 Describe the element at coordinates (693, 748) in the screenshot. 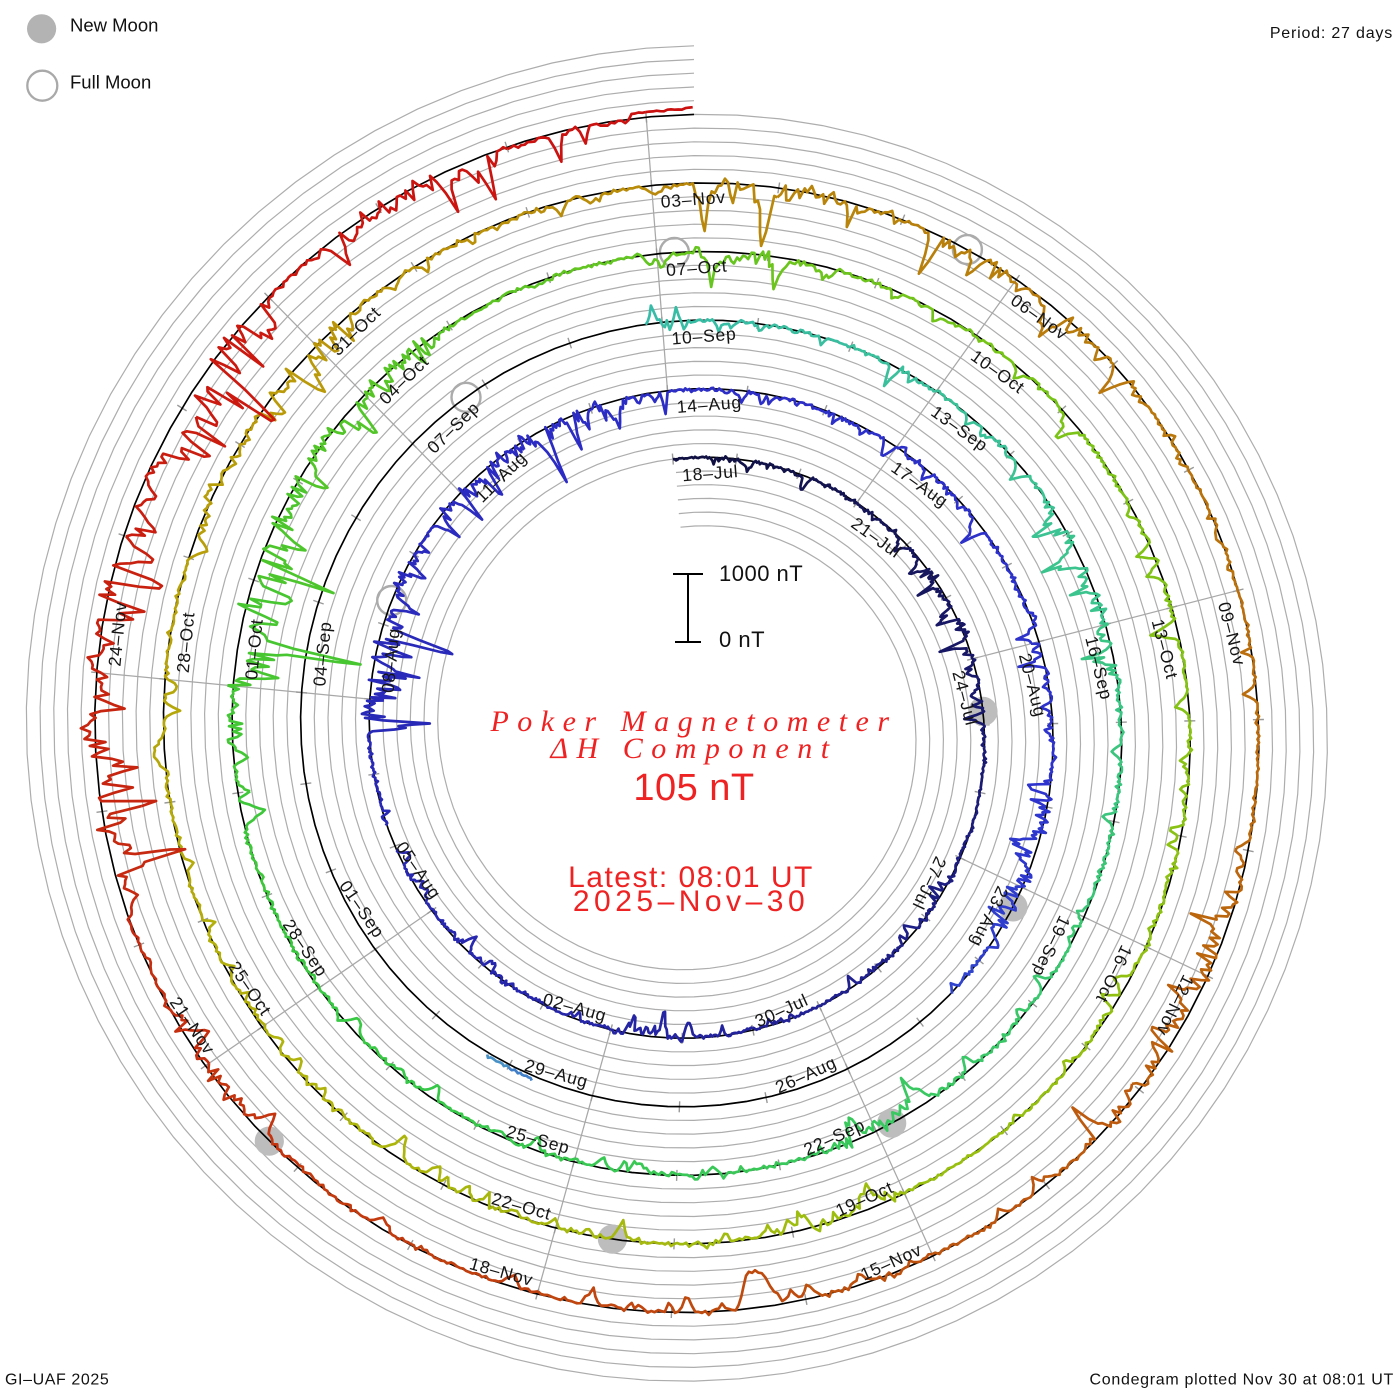

I see `svg-text: ΔH Component` at that location.